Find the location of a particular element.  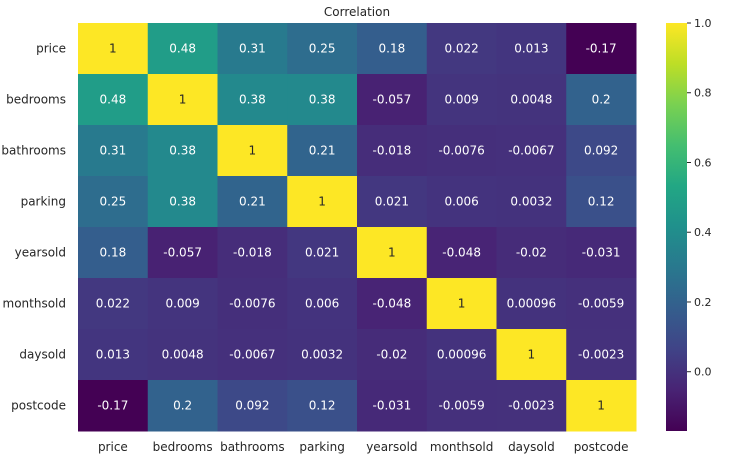

chart-title: Correlation is located at coordinates (357, 12).